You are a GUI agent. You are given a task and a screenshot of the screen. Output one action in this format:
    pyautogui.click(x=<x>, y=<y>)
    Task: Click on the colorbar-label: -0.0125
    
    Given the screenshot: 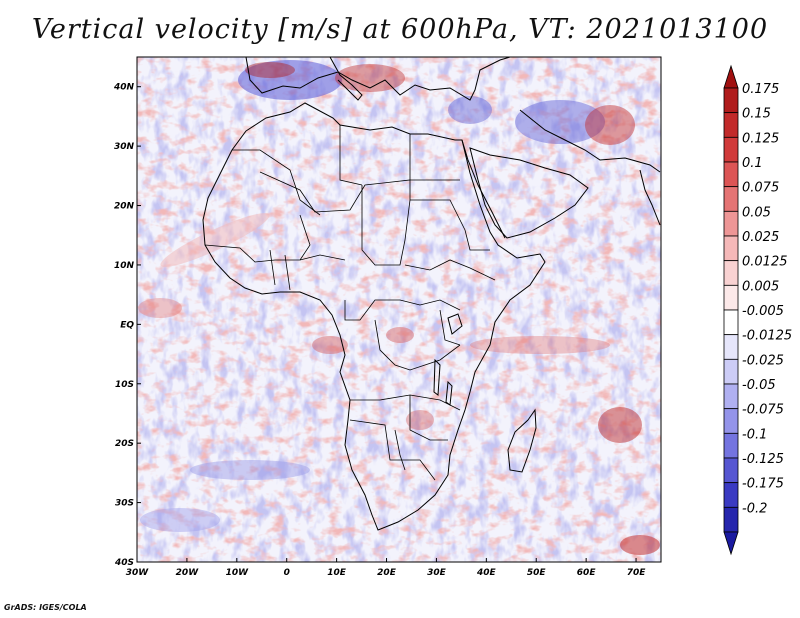 What is the action you would take?
    pyautogui.click(x=767, y=336)
    